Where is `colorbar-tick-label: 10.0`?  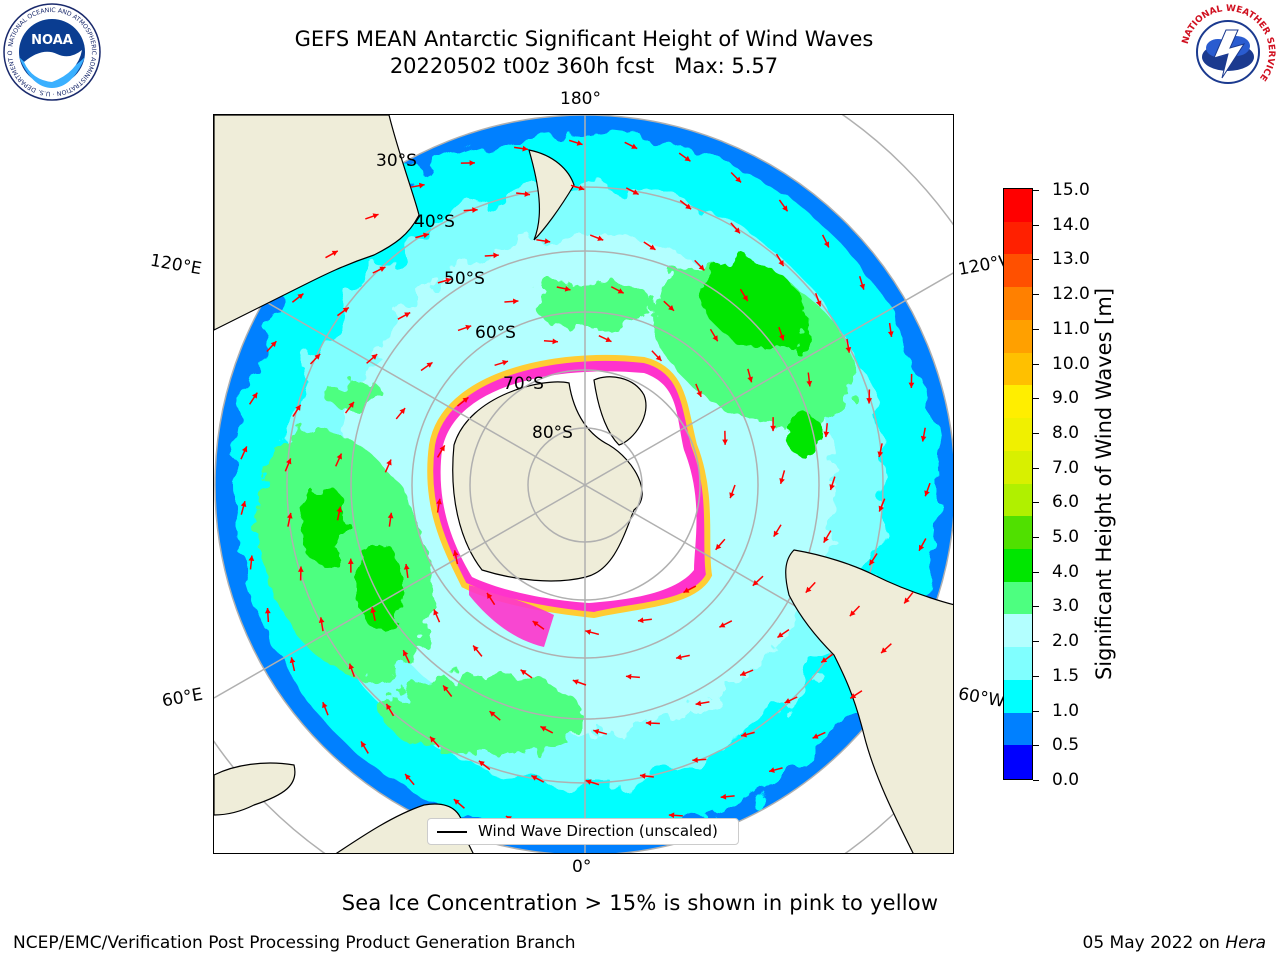
colorbar-tick-label: 10.0 is located at coordinates (1071, 363).